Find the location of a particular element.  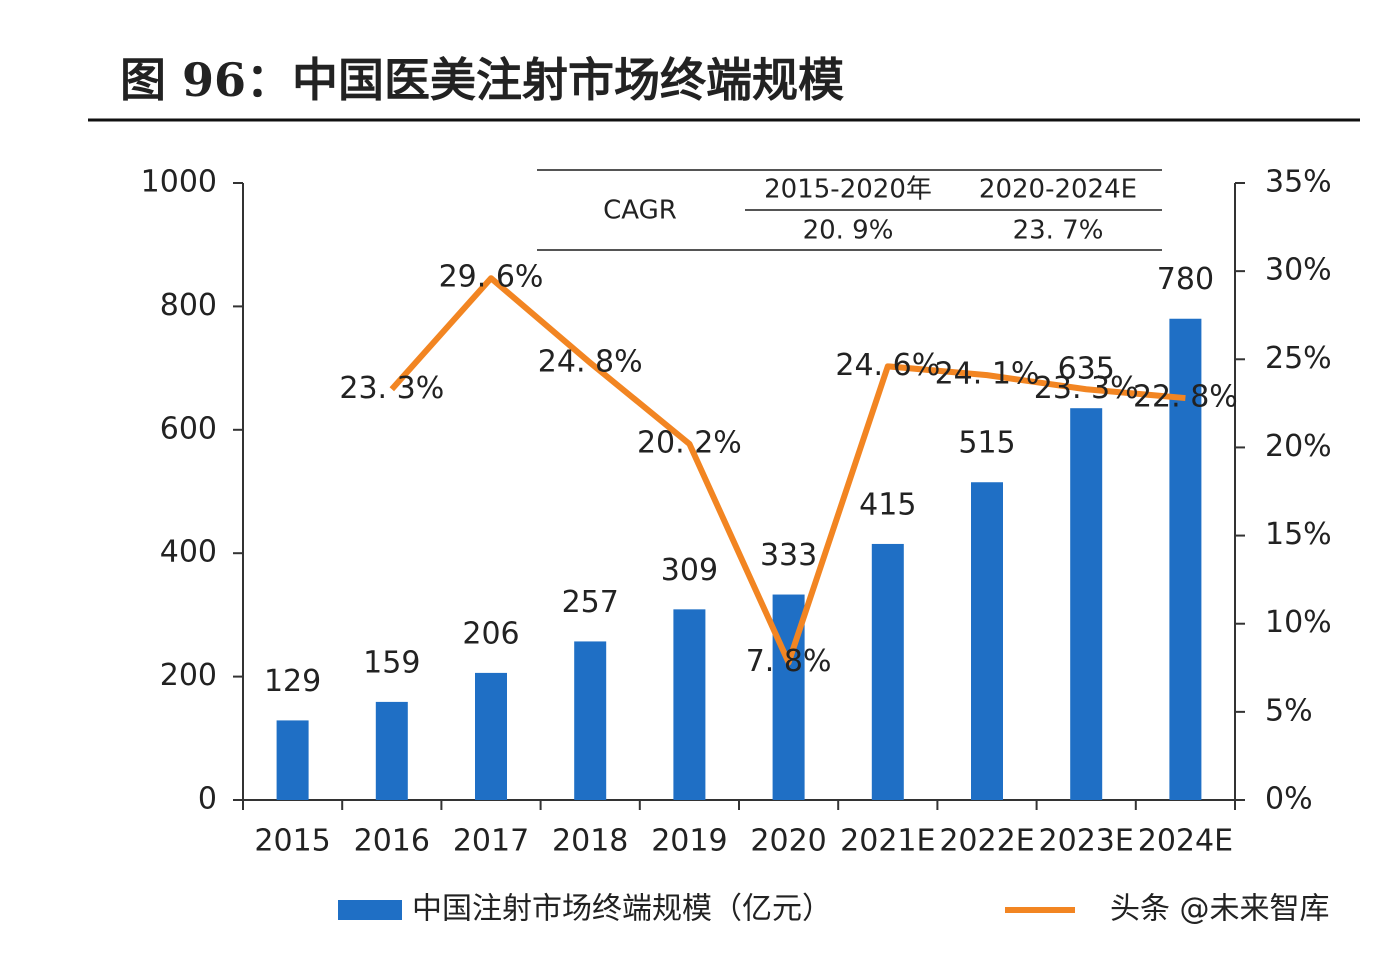

y2-tick-label: 0% is located at coordinates (1289, 799).